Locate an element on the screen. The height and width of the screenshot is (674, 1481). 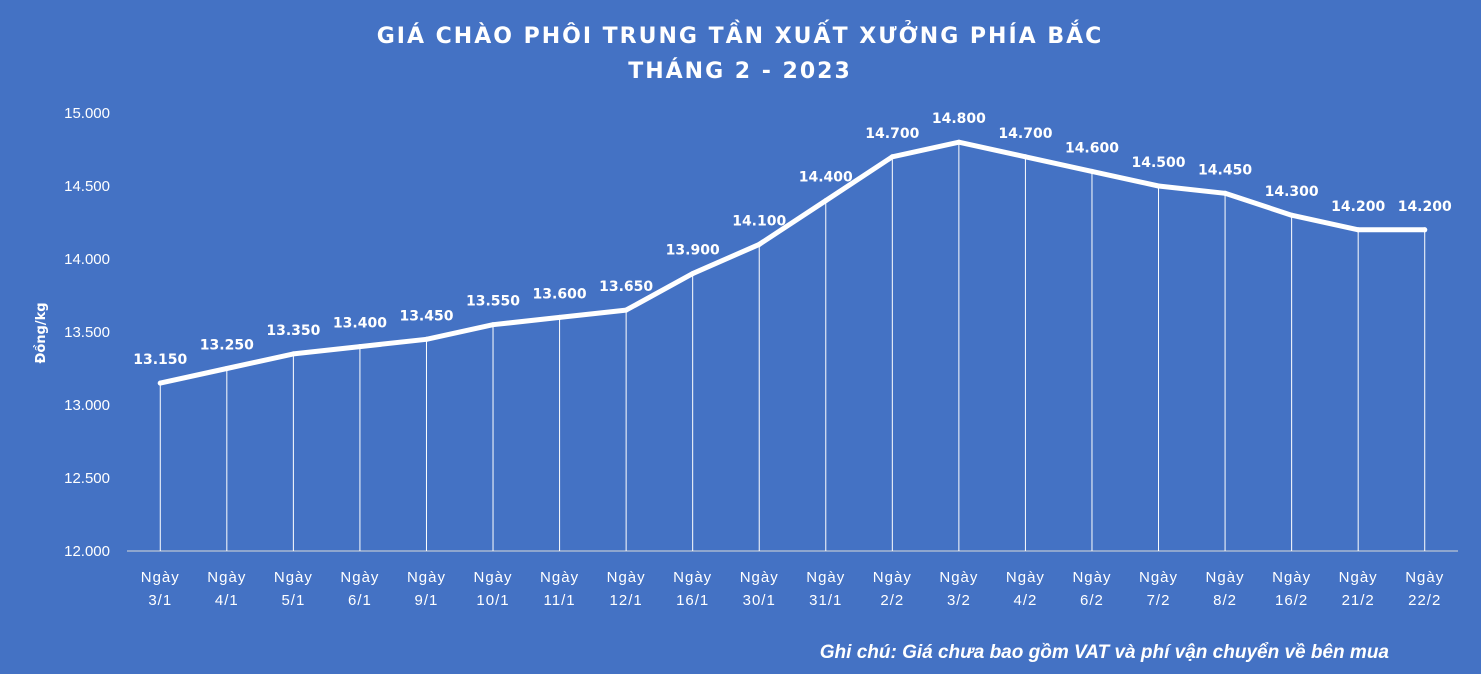
x-tick-label: 6/2 is located at coordinates (1092, 600).